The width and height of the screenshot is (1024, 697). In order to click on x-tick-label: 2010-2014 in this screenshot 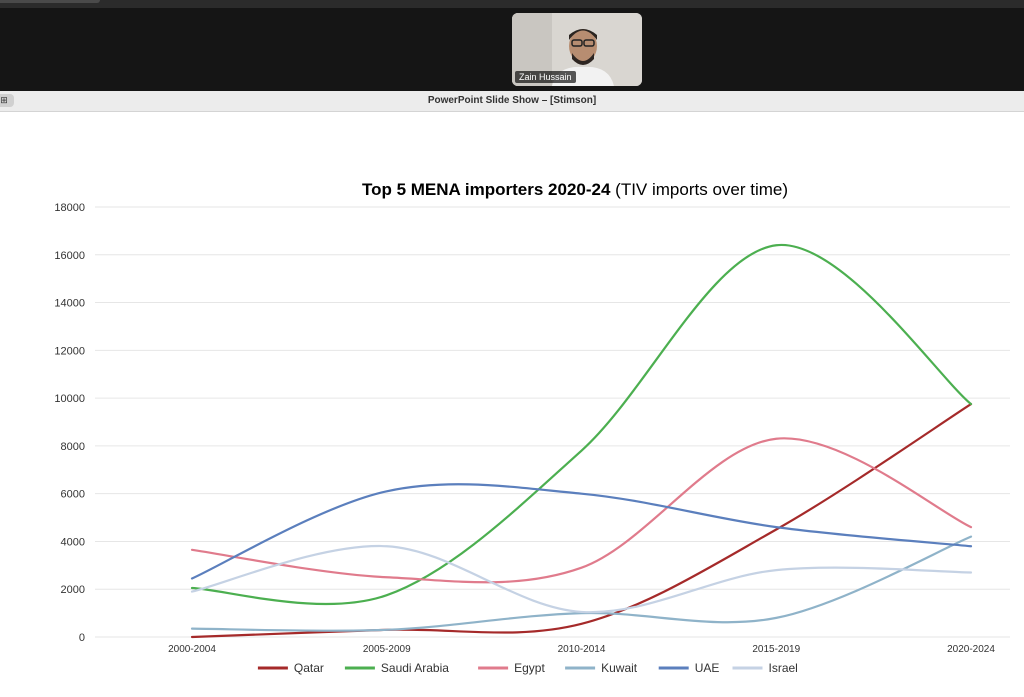, I will do `click(582, 649)`.